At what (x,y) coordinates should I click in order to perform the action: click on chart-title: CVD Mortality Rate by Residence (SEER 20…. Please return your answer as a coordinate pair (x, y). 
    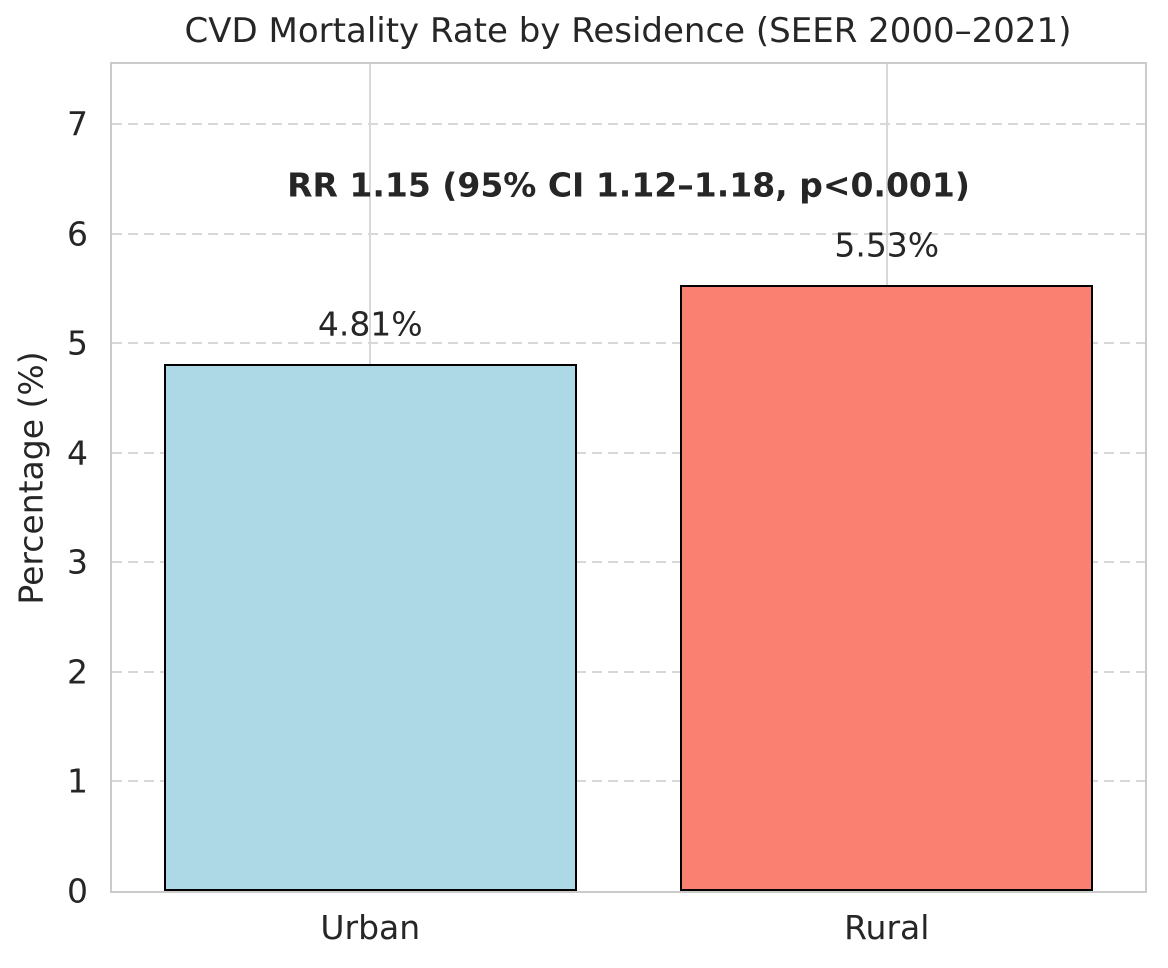
    Looking at the image, I should click on (628, 31).